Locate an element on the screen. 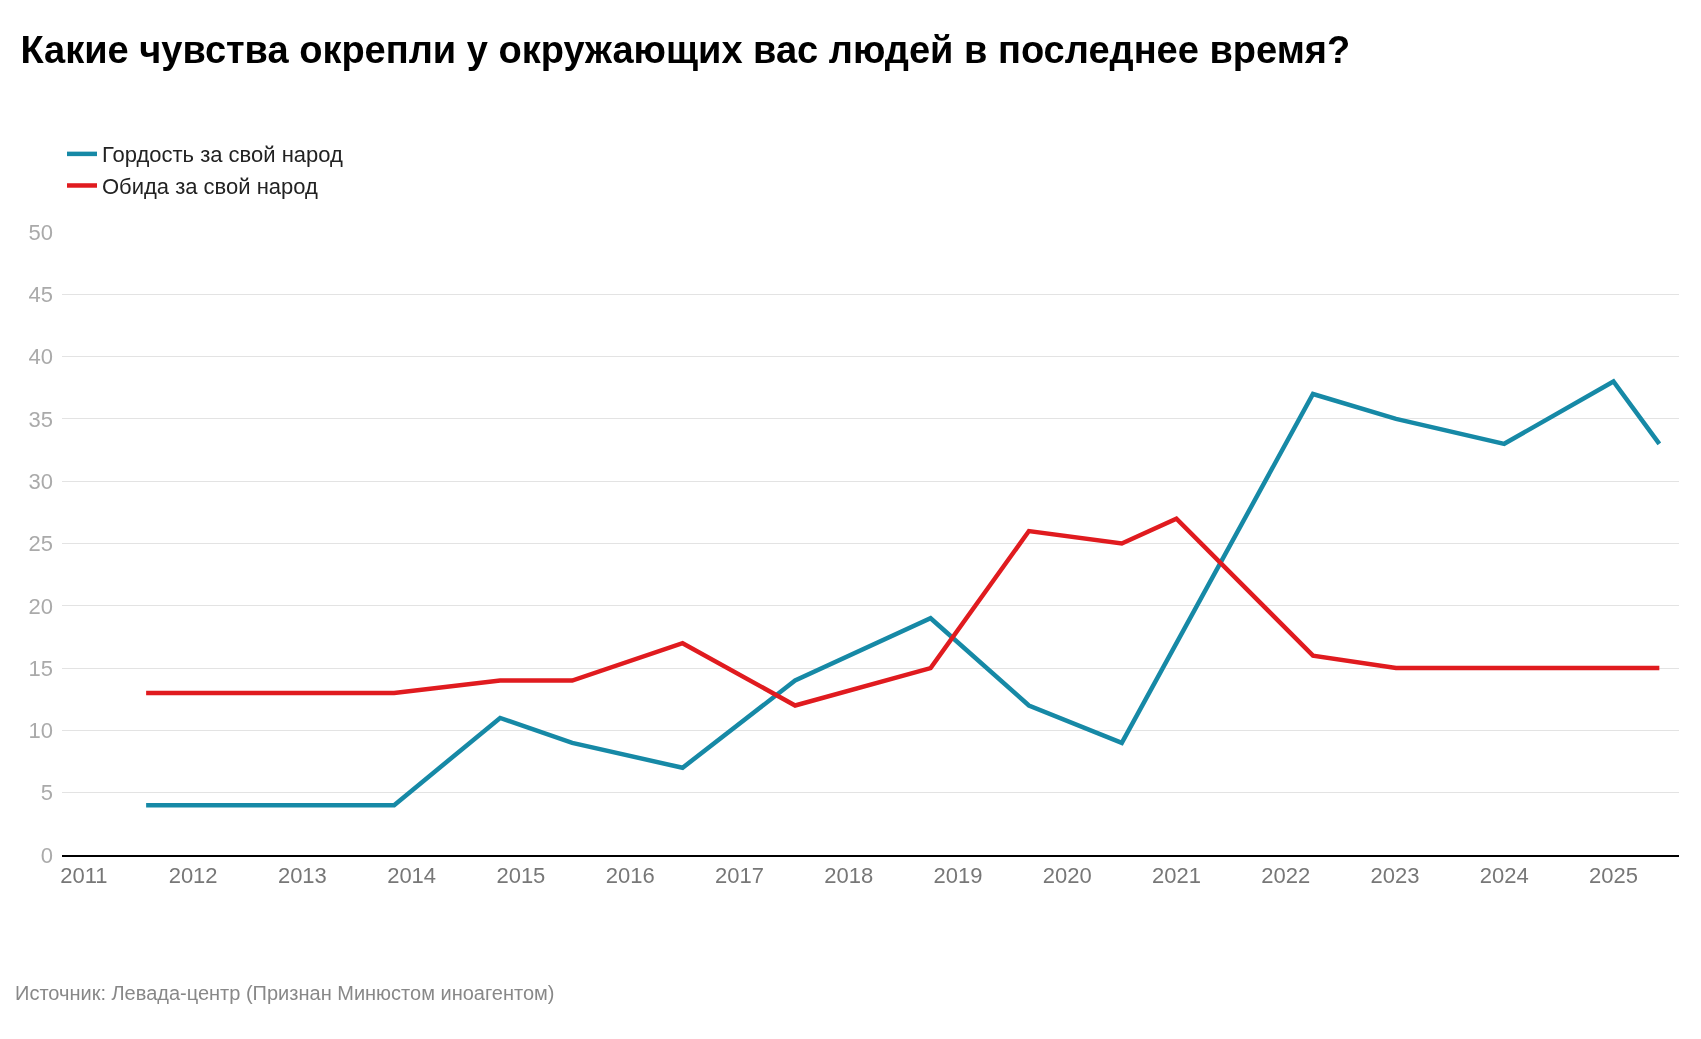  y-tick-label: 50 is located at coordinates (40, 232).